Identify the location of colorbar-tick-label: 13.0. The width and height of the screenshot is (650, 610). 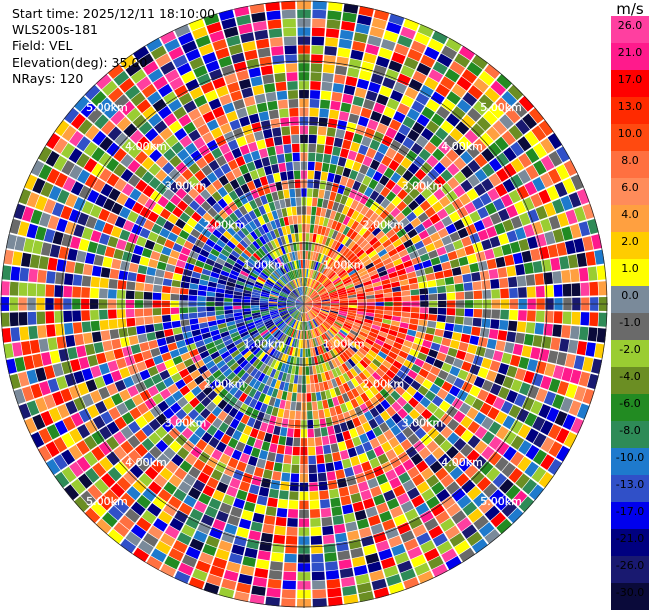
(630, 106).